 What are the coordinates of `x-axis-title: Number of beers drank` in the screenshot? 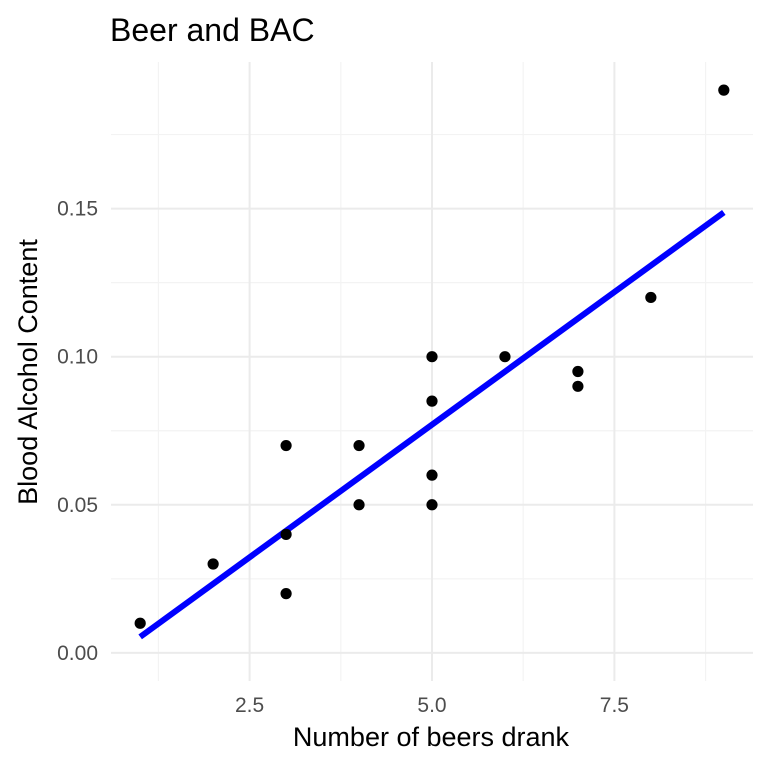 It's located at (431, 737).